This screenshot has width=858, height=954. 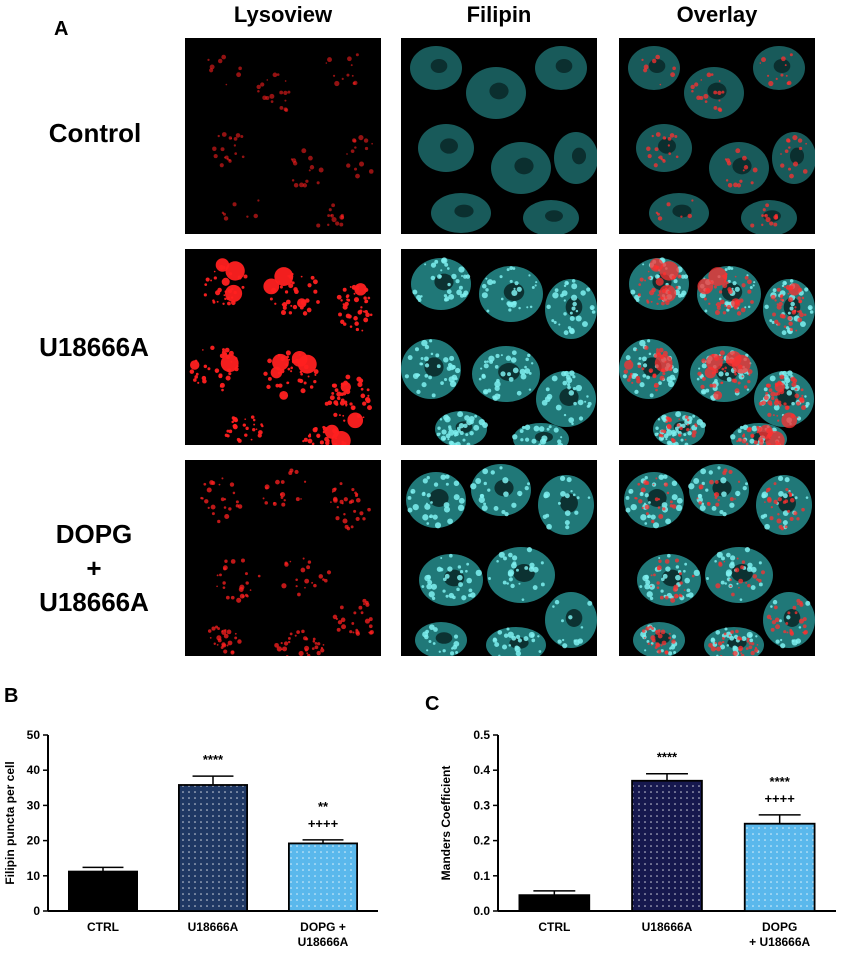 What do you see at coordinates (34, 770) in the screenshot?
I see `y-tick-label: 40` at bounding box center [34, 770].